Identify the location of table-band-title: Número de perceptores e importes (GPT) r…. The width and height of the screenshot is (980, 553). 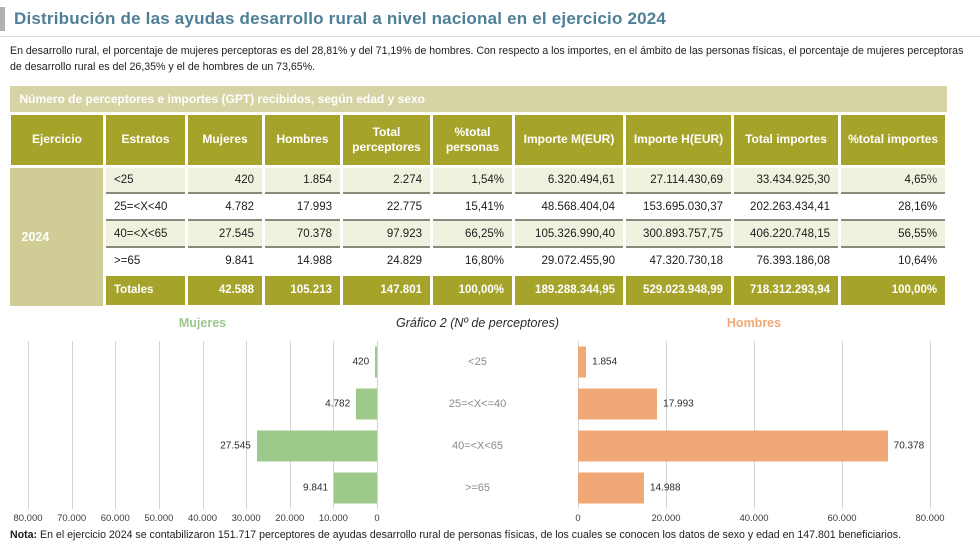
(478, 99).